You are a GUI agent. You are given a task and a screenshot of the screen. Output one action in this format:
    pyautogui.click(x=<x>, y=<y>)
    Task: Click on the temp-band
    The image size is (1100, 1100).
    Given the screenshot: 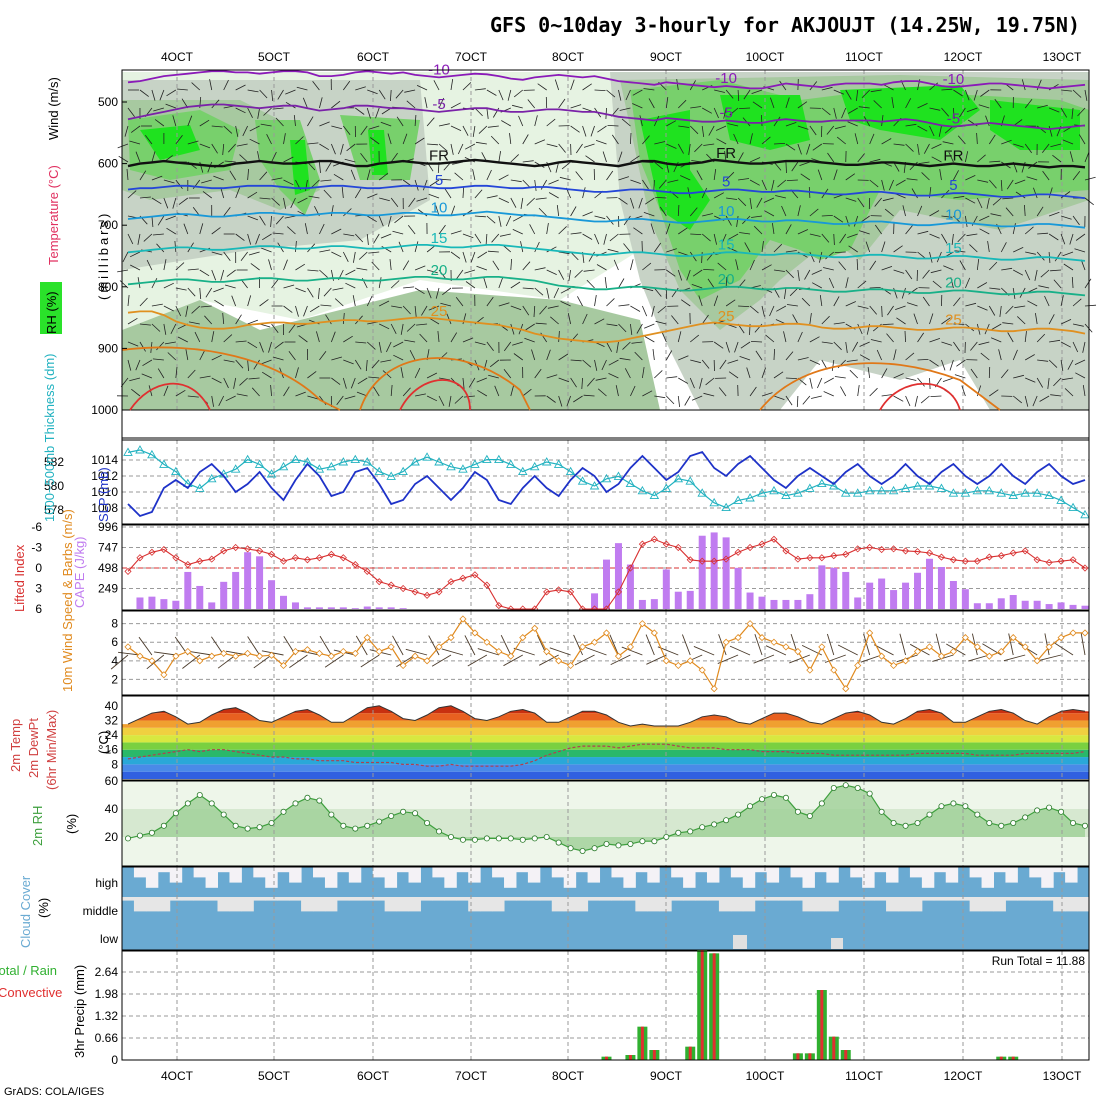 What is the action you would take?
    pyautogui.click(x=605, y=705)
    